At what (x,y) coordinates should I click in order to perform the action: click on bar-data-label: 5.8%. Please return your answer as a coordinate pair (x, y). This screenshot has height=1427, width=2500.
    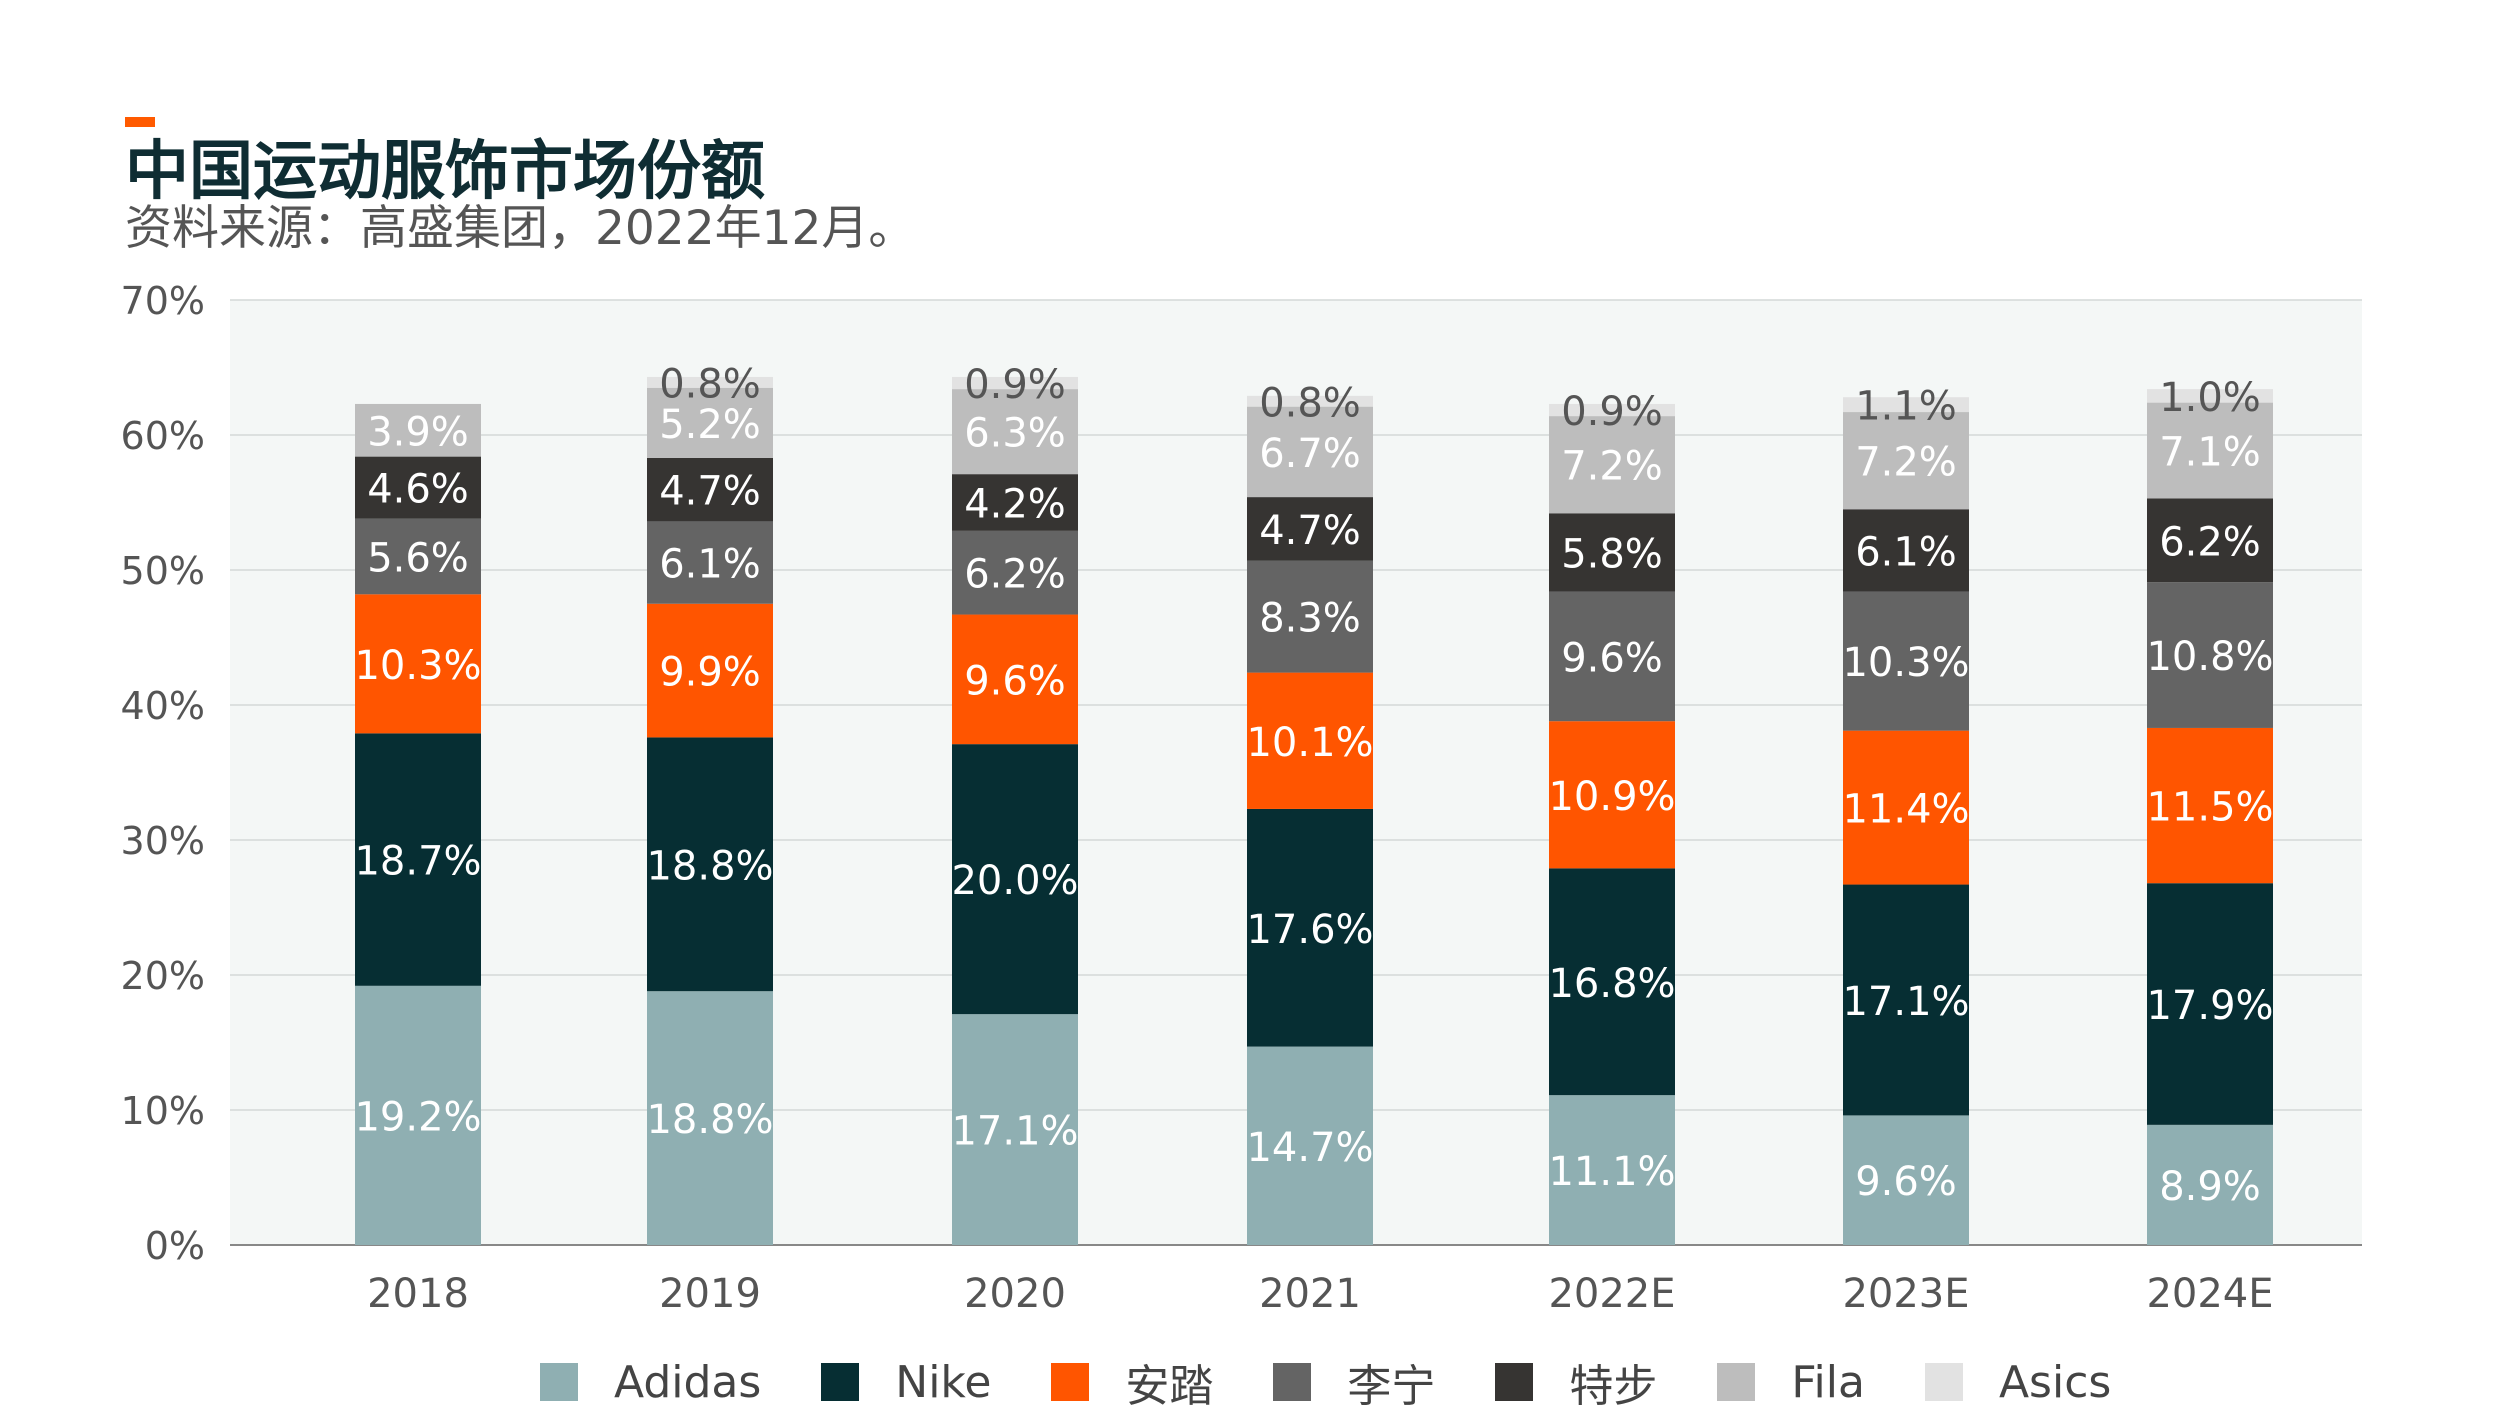
    Looking at the image, I should click on (1612, 554).